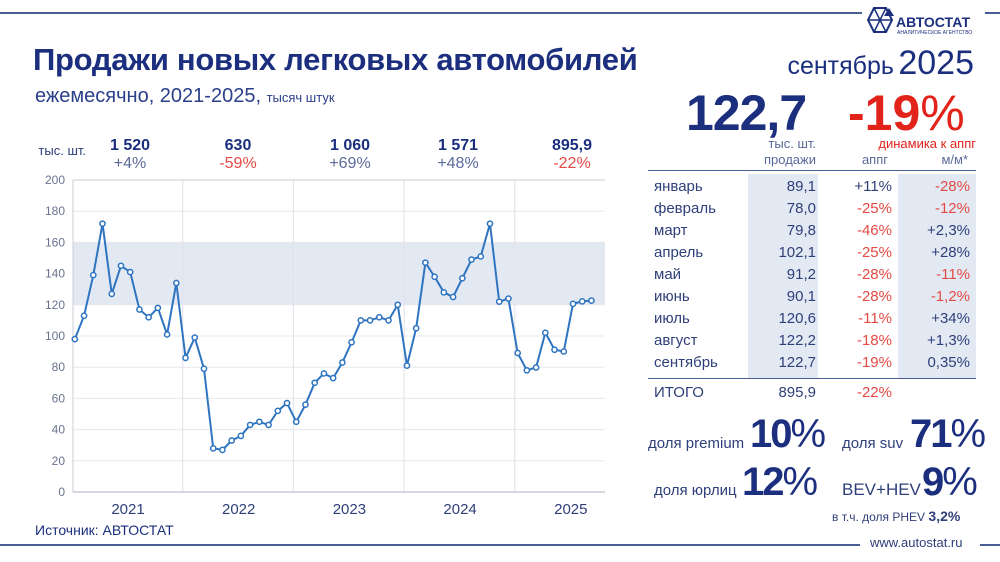  I want to click on bottom-rule, so click(430, 545).